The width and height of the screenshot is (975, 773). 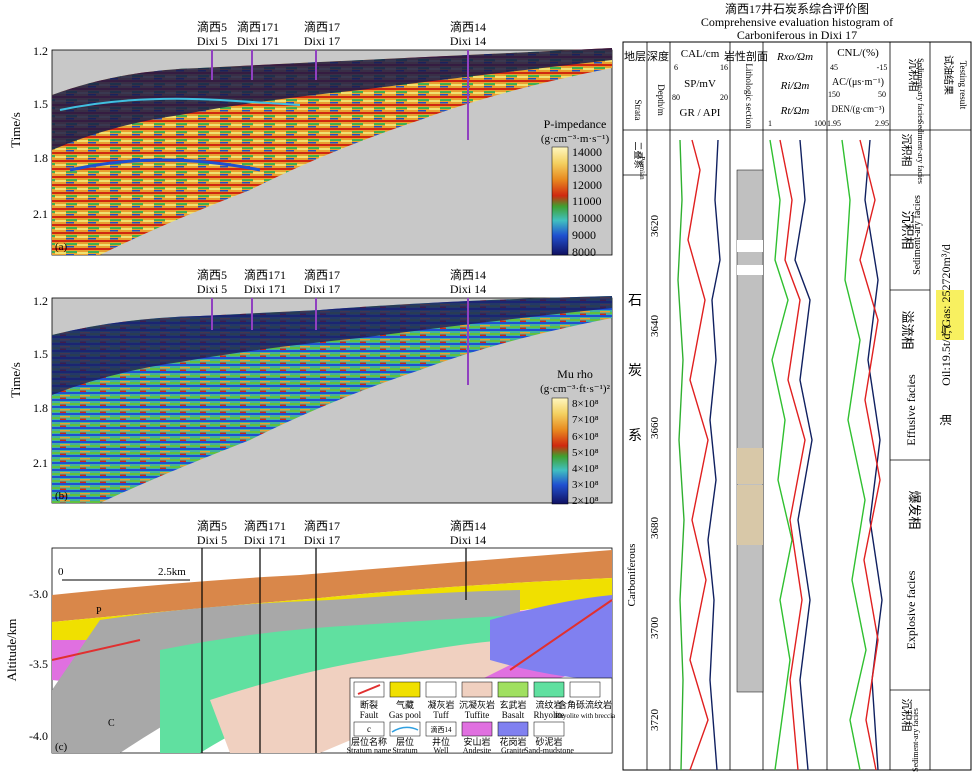 What do you see at coordinates (441, 729) in the screenshot?
I see `legend-symbol: 滴西14` at bounding box center [441, 729].